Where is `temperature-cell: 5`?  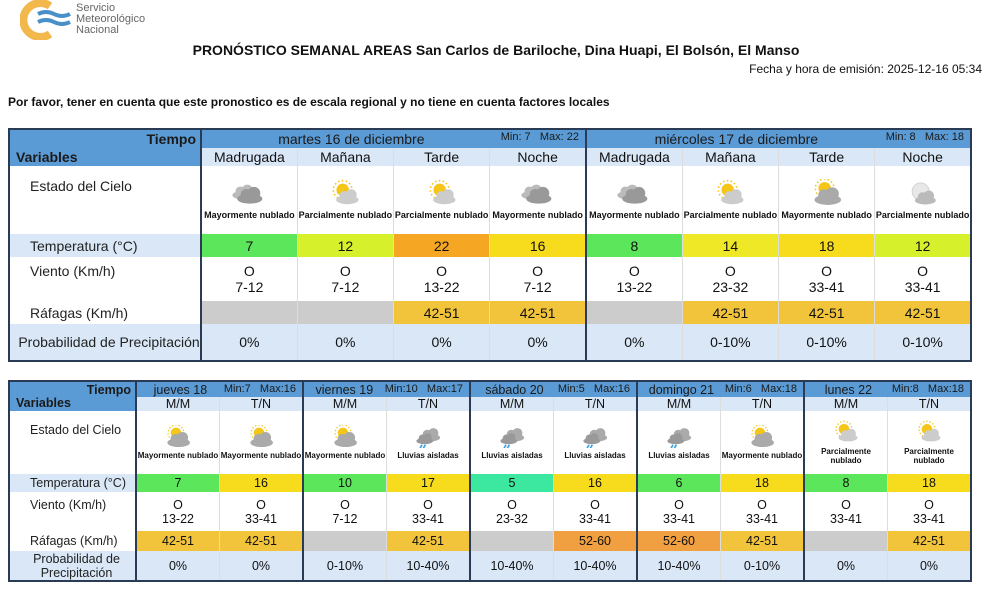 temperature-cell: 5 is located at coordinates (511, 483).